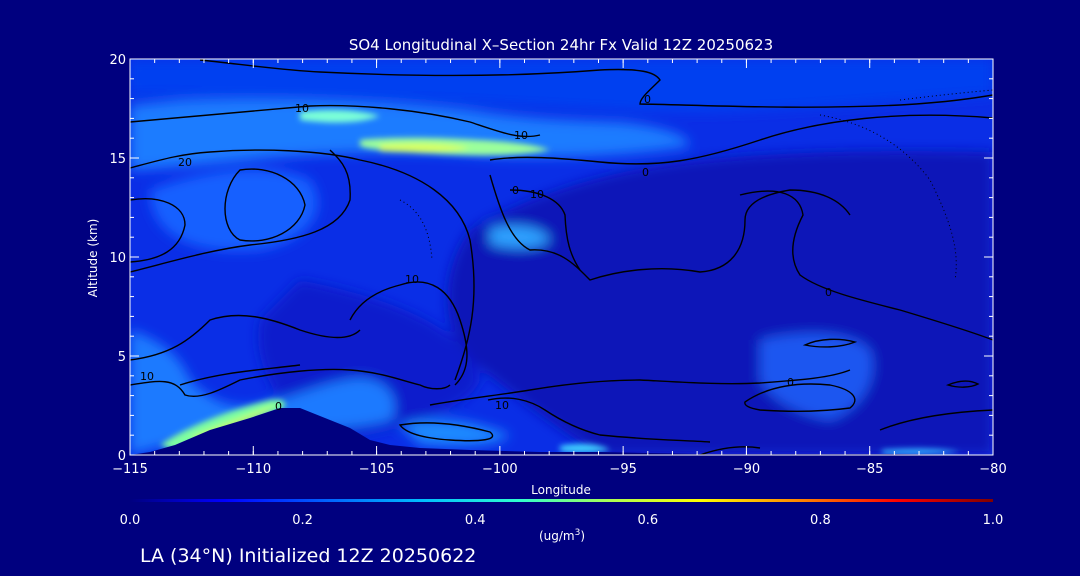 The height and width of the screenshot is (576, 1080). I want to click on x-tick-label: −105, so click(377, 469).